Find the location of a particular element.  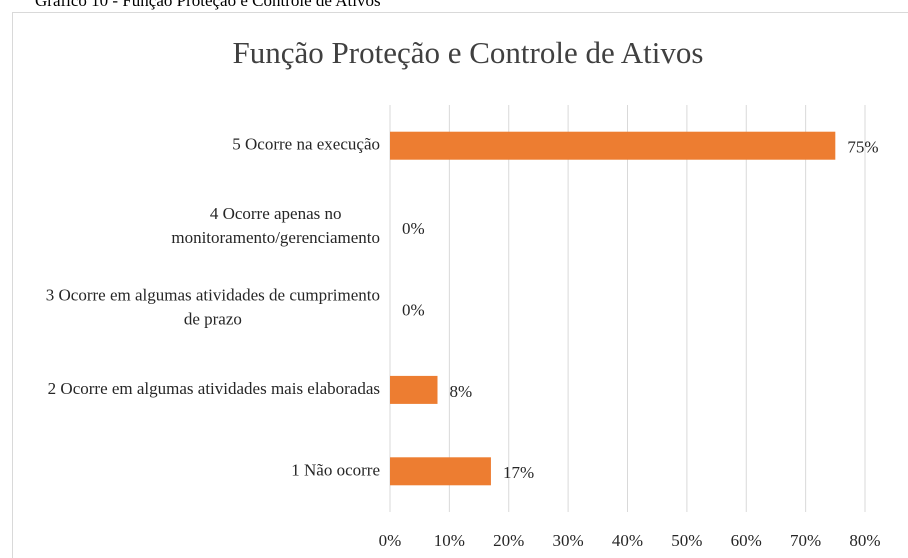

x-tick-label: 40% is located at coordinates (627, 540).